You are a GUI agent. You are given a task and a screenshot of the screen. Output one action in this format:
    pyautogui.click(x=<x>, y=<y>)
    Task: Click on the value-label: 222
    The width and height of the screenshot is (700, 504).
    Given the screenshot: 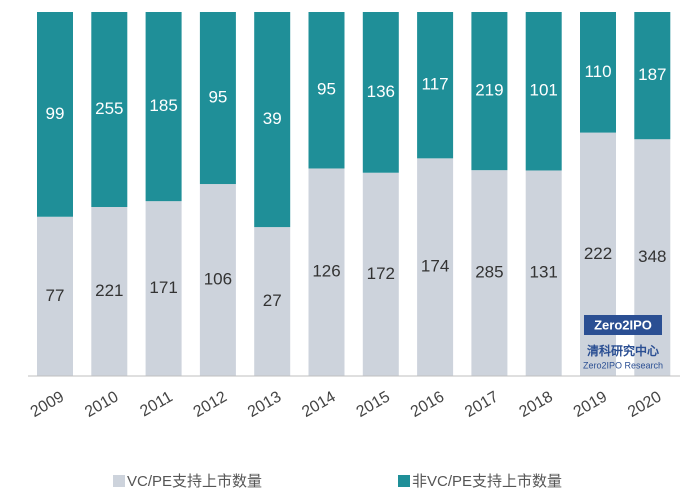 What is the action you would take?
    pyautogui.click(x=598, y=253)
    